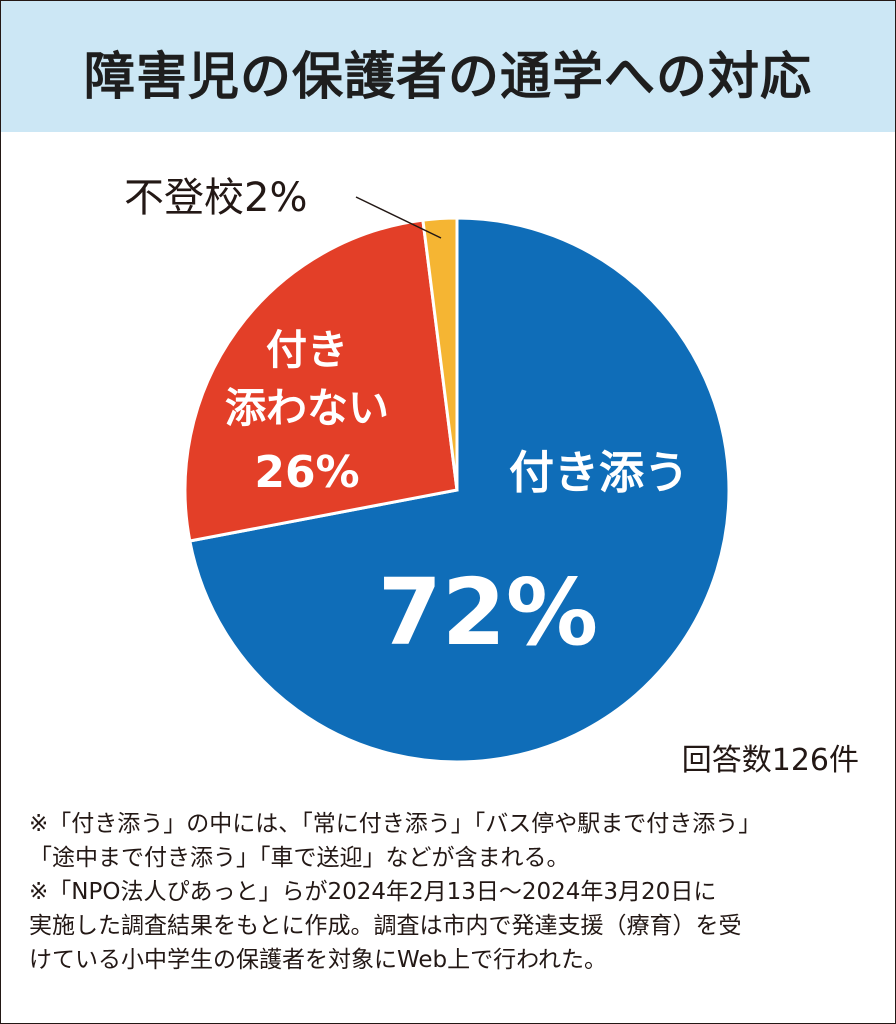 Image resolution: width=896 pixels, height=1024 pixels. Describe the element at coordinates (488, 612) in the screenshot. I see `slice-value-attend: 72%` at that location.